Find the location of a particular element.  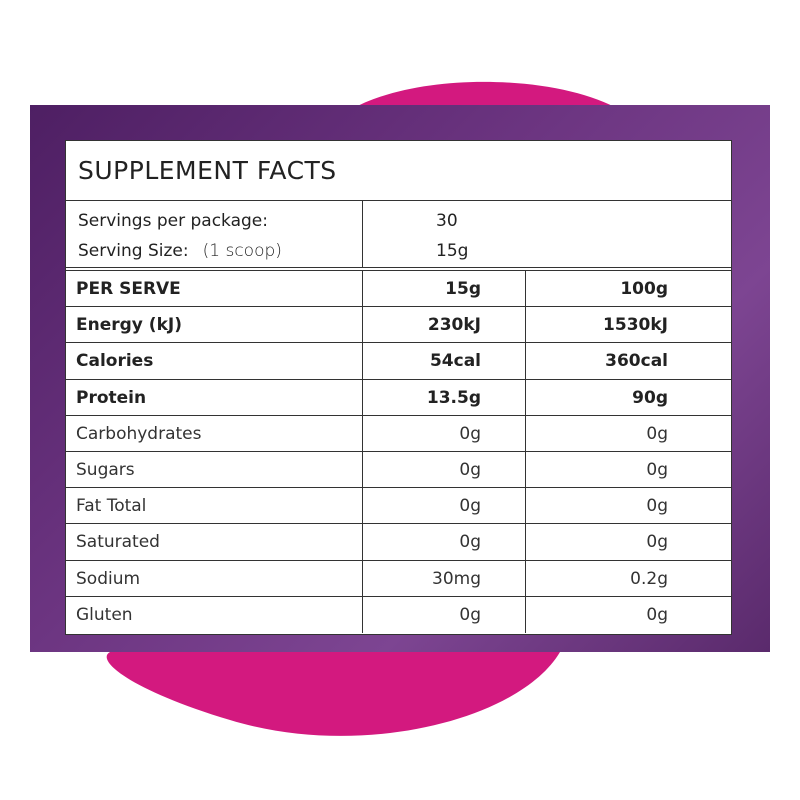

divider is located at coordinates (362, 234).